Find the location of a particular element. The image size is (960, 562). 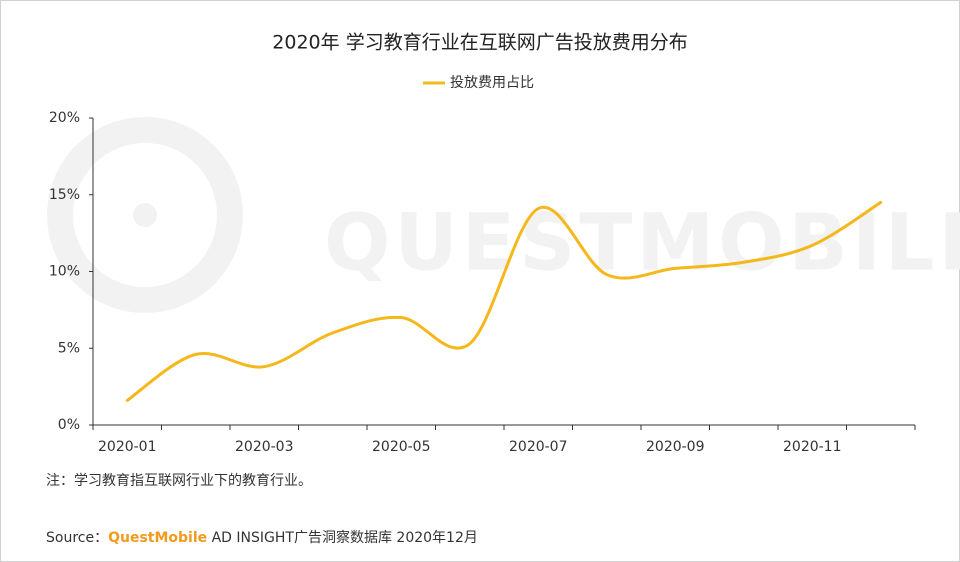

y-tick-label: 10% is located at coordinates (64, 272).